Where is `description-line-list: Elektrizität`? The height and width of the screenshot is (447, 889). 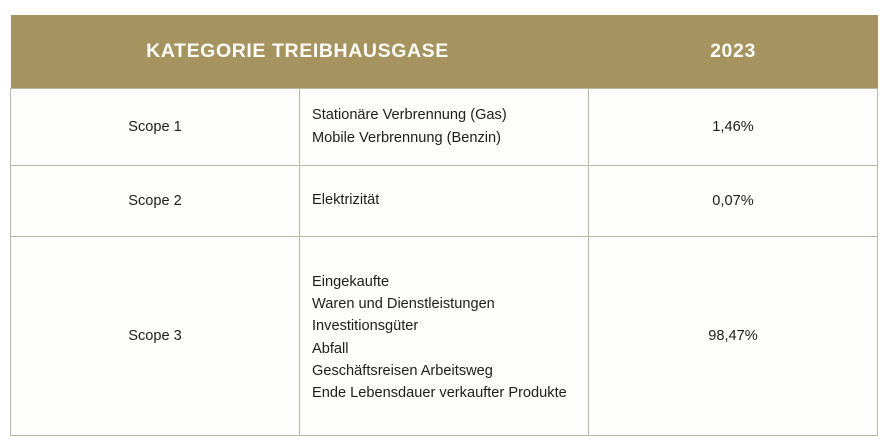
description-line-list: Elektrizität is located at coordinates (450, 200).